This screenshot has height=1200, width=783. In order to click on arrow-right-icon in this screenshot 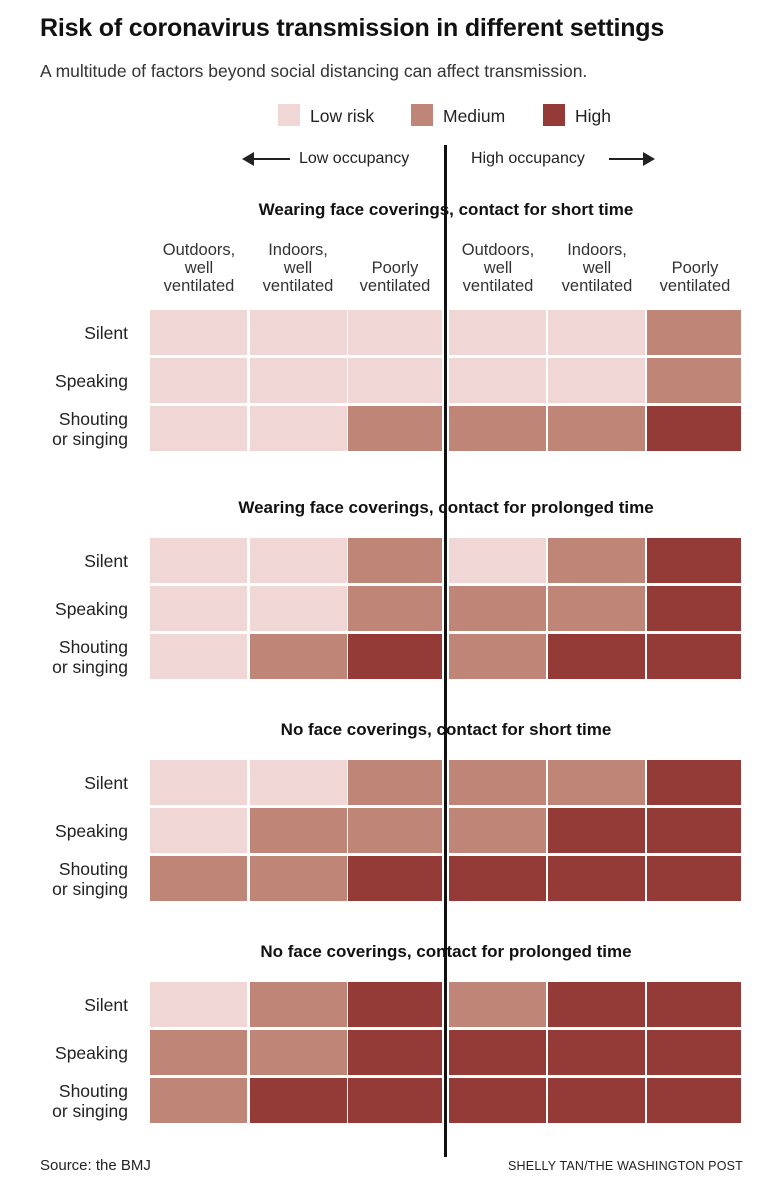, I will do `click(649, 159)`.